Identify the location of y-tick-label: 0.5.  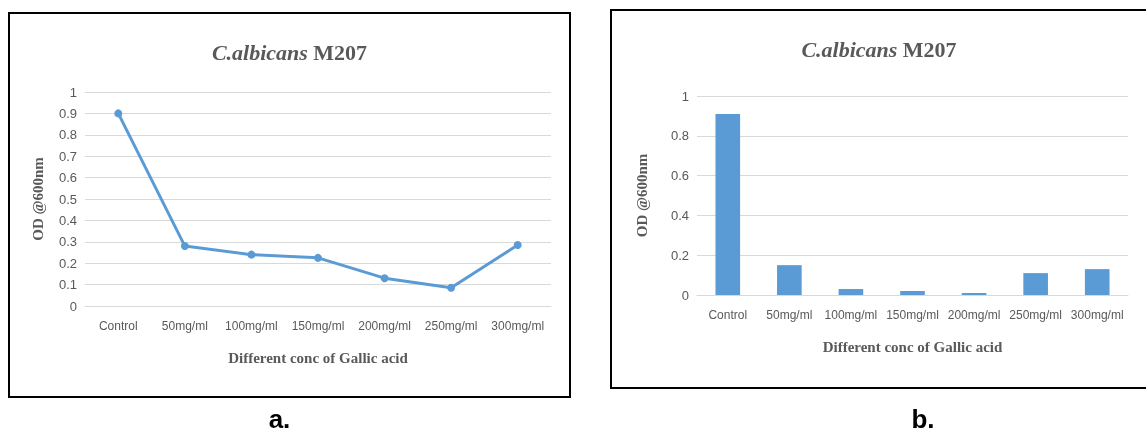
(67, 199).